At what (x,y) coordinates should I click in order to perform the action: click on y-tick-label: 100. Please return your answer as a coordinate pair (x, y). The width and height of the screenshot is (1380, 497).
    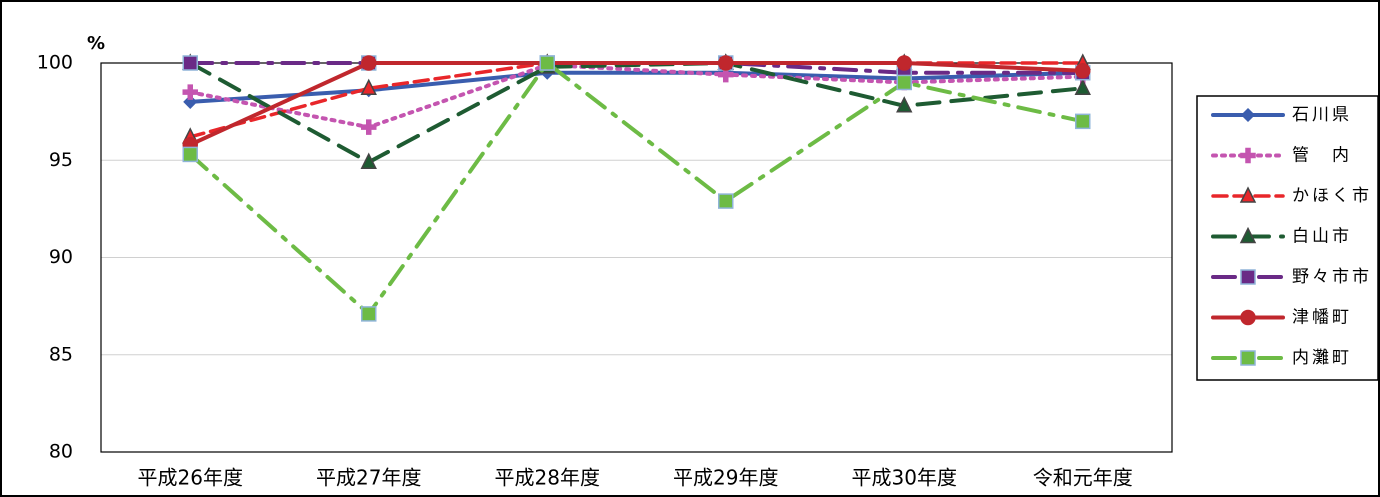
    Looking at the image, I should click on (55, 63).